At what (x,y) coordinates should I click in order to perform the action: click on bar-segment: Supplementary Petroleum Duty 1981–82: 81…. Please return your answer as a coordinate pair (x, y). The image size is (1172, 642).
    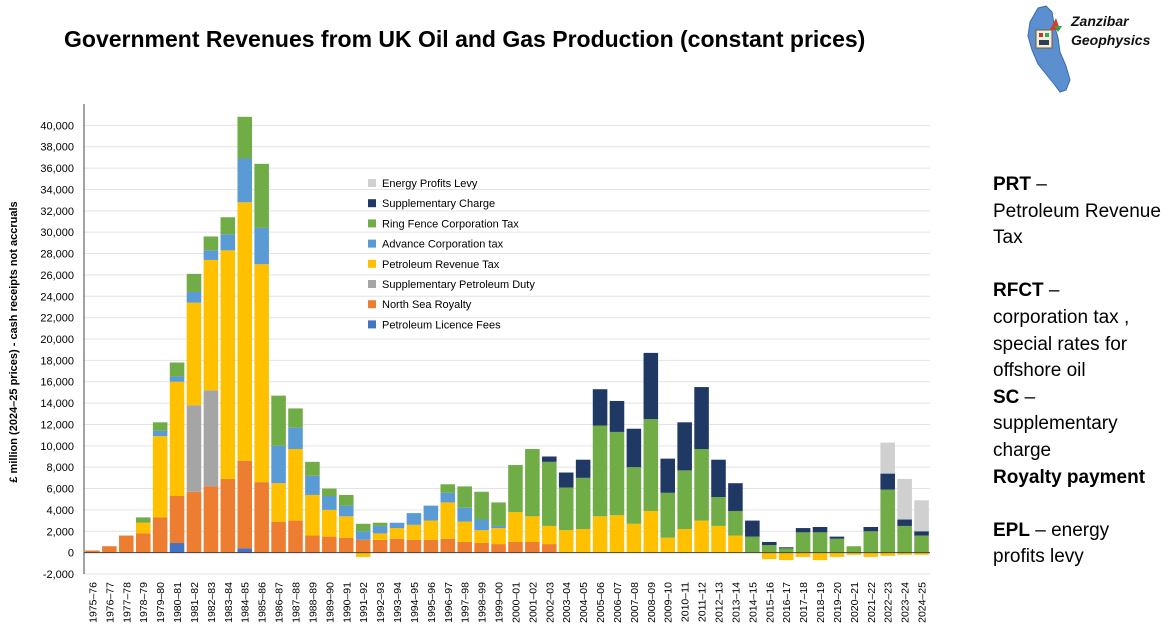
    Looking at the image, I should click on (194, 448).